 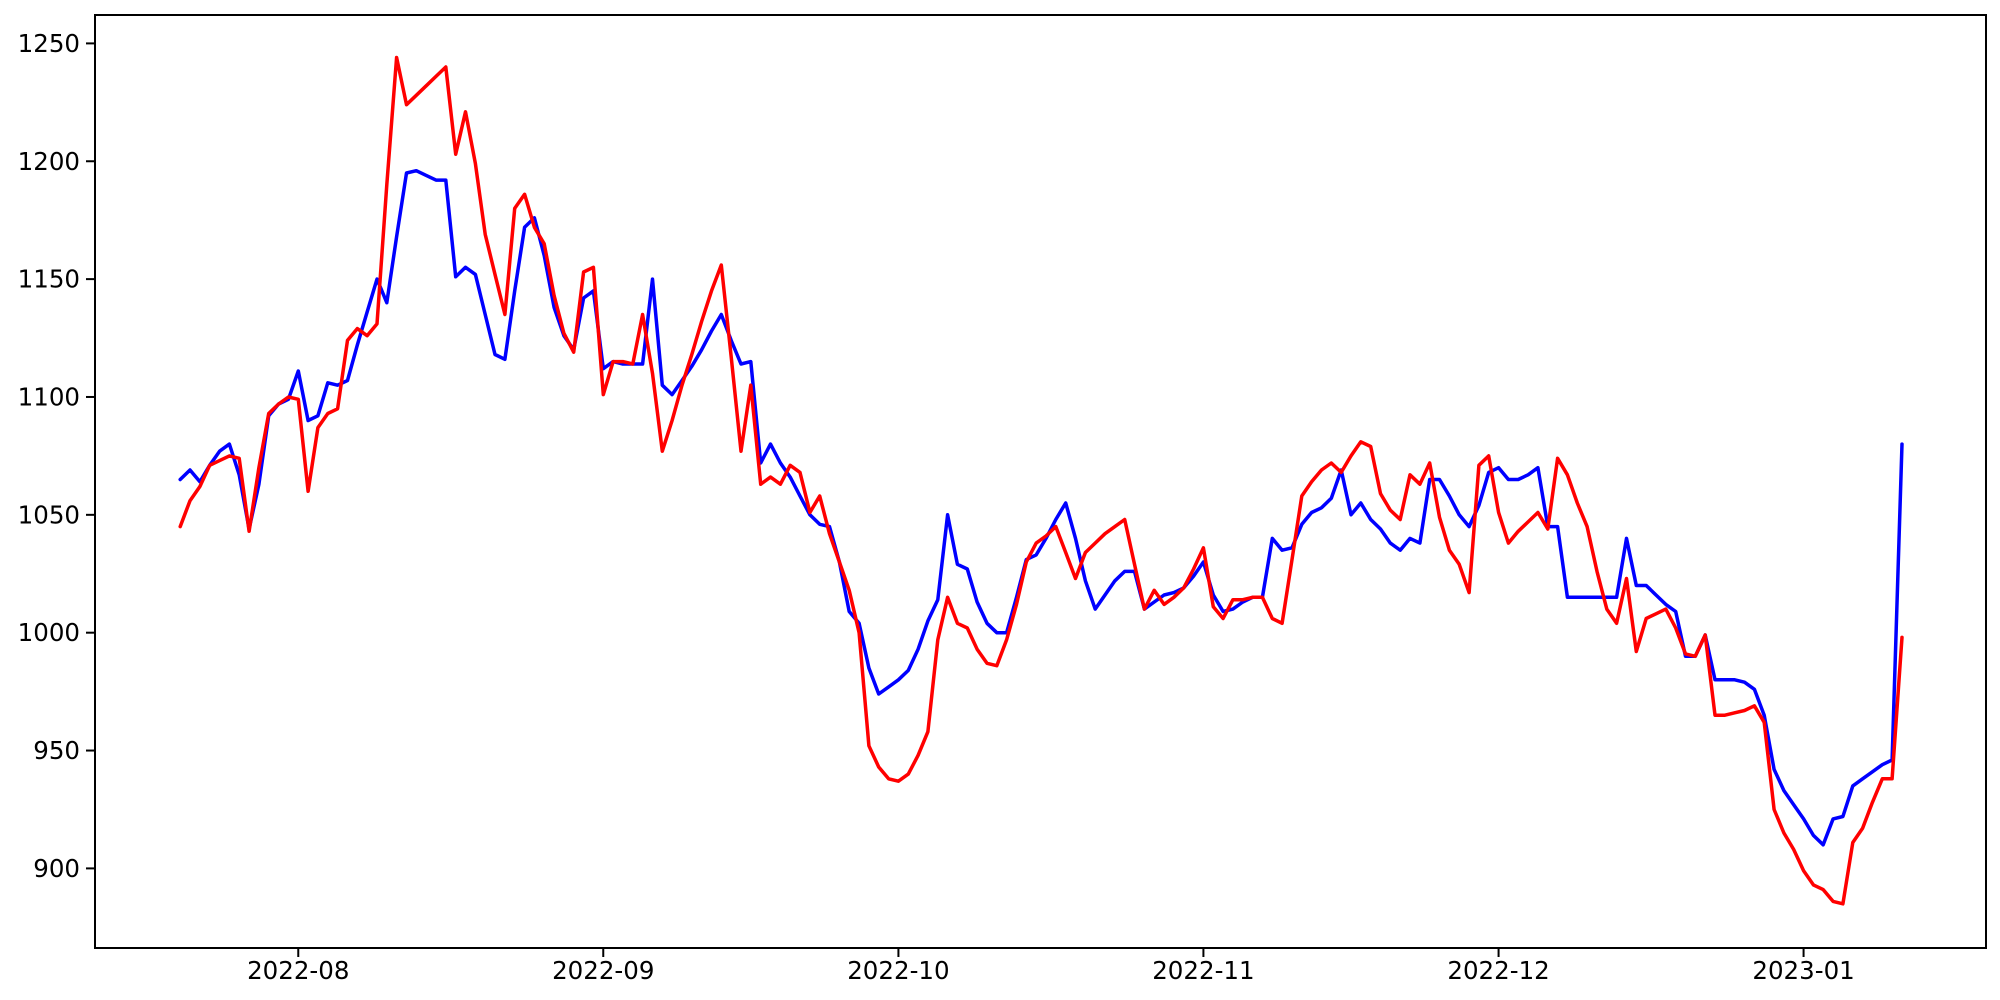 What do you see at coordinates (49, 279) in the screenshot?
I see `y-tick-label: 1150` at bounding box center [49, 279].